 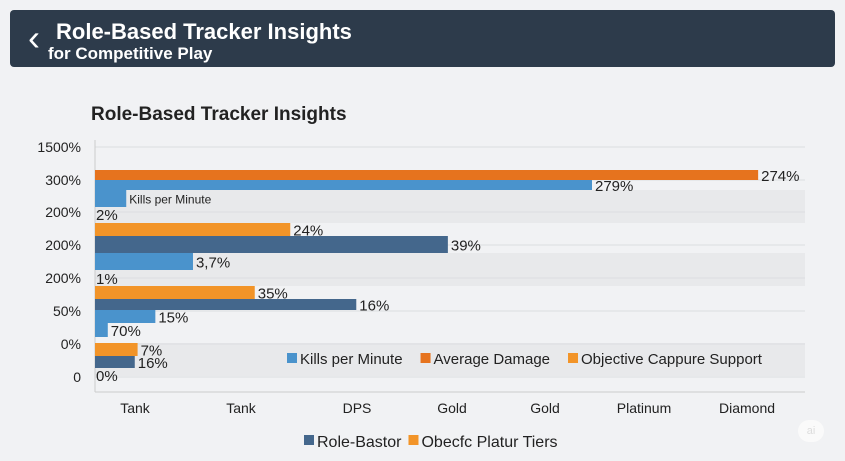 What do you see at coordinates (492, 359) in the screenshot?
I see `legend-label: Average Damage` at bounding box center [492, 359].